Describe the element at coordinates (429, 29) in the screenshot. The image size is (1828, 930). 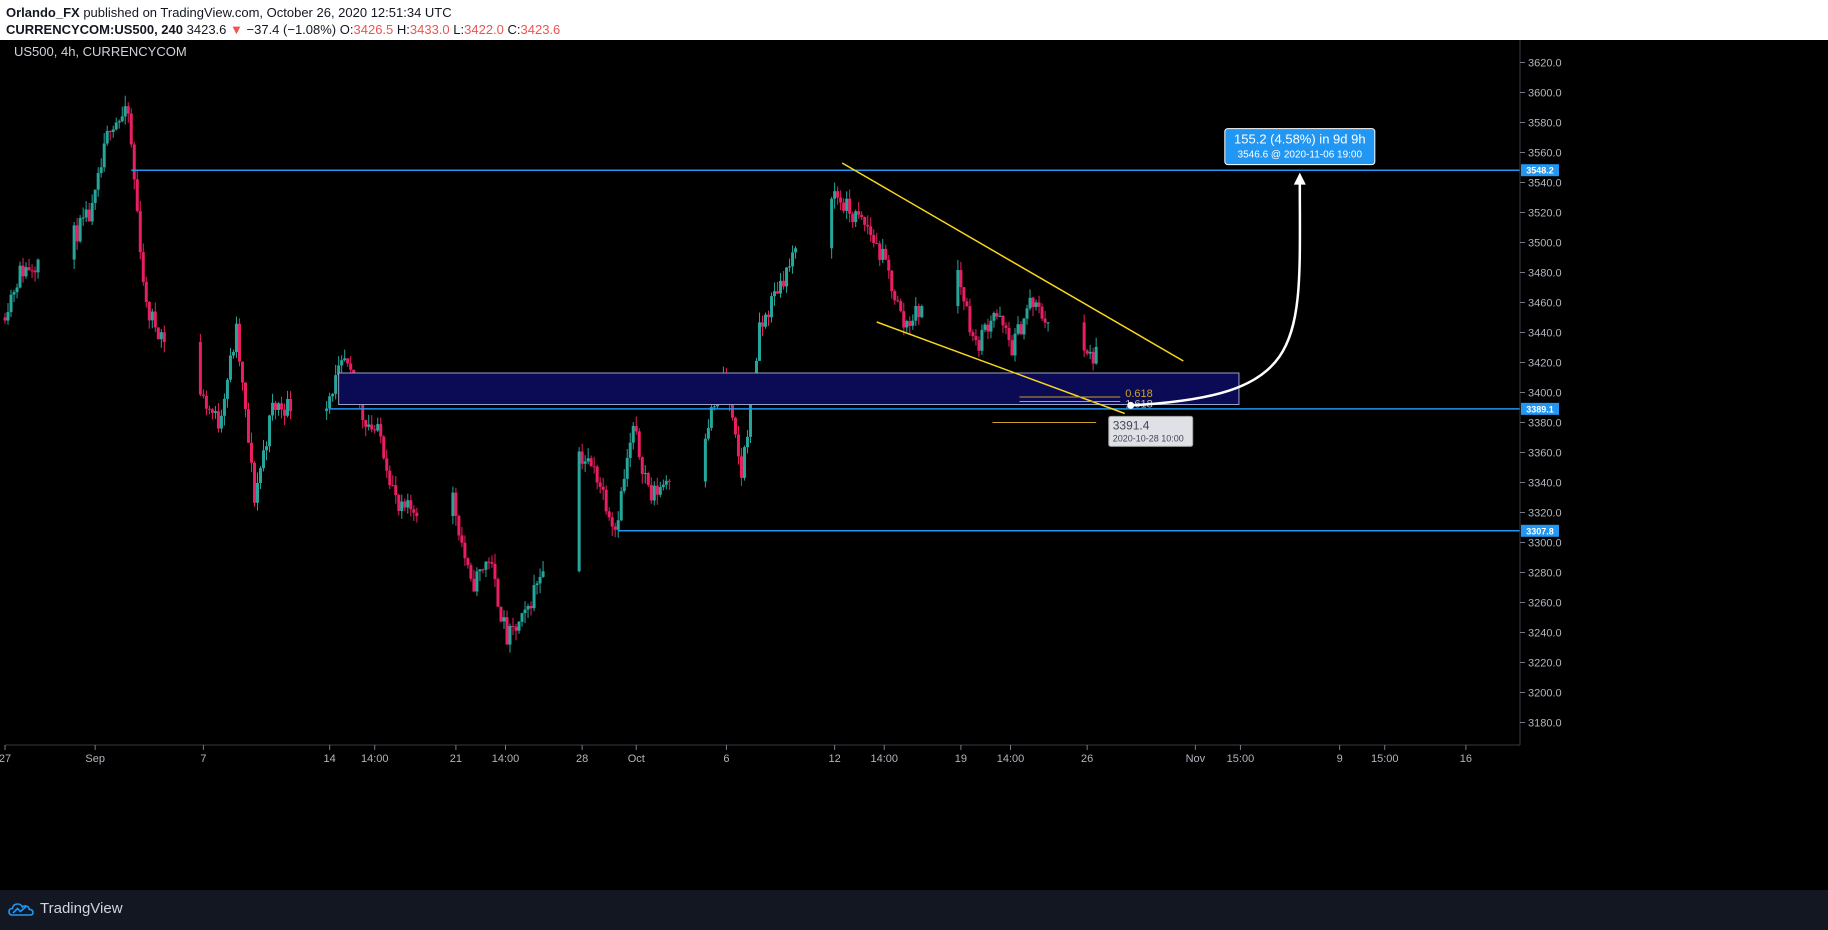
I see `high-value: 3433.0` at that location.